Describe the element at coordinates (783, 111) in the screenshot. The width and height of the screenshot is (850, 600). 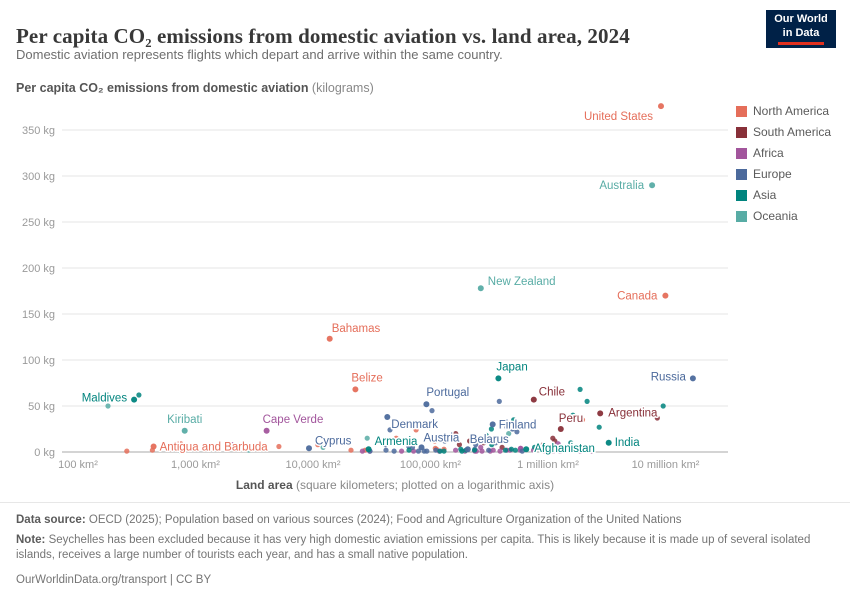
I see `legend-item-north-america: North America` at that location.